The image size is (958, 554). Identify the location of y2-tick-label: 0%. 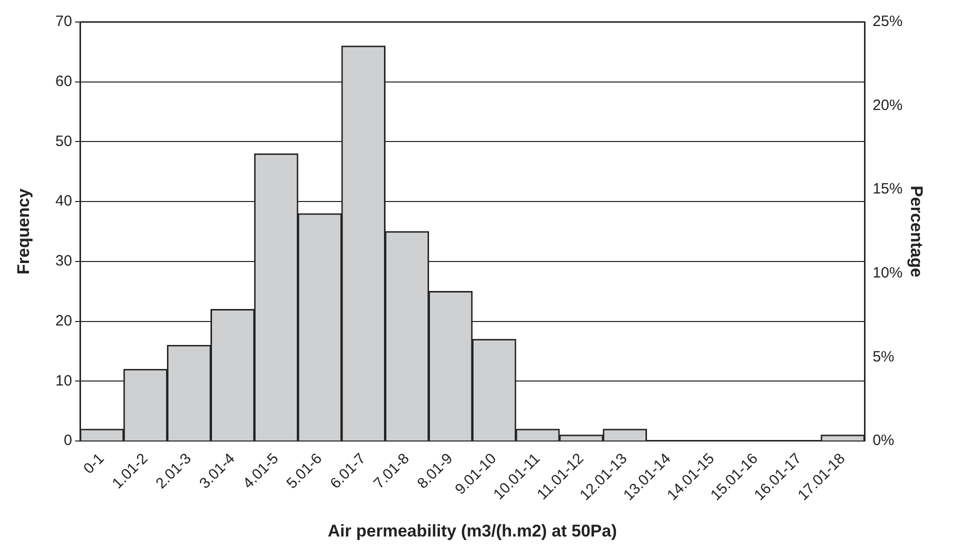
(883, 441).